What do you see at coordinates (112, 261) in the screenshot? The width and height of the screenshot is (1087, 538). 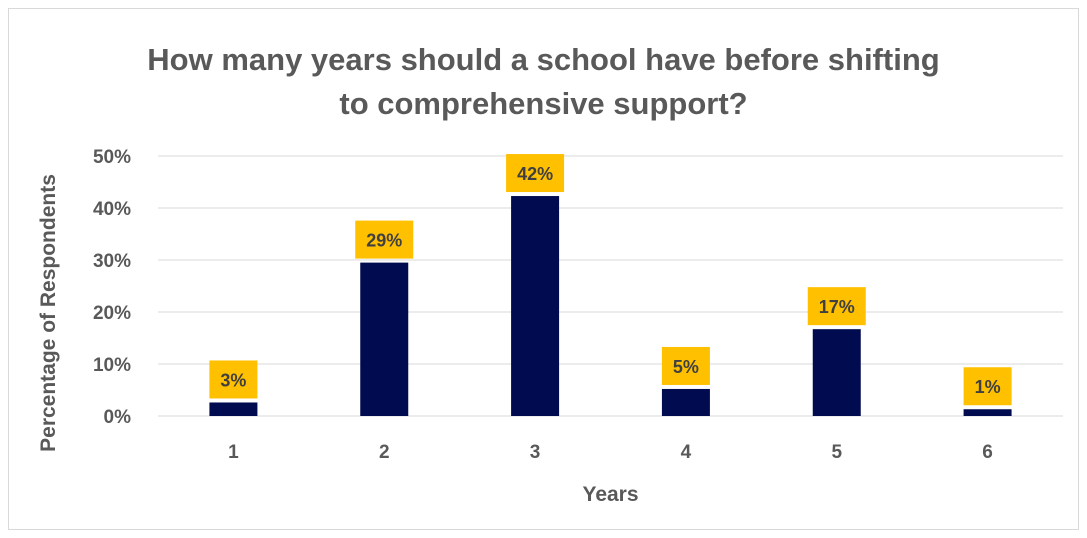 I see `y-tick-label: 30%` at bounding box center [112, 261].